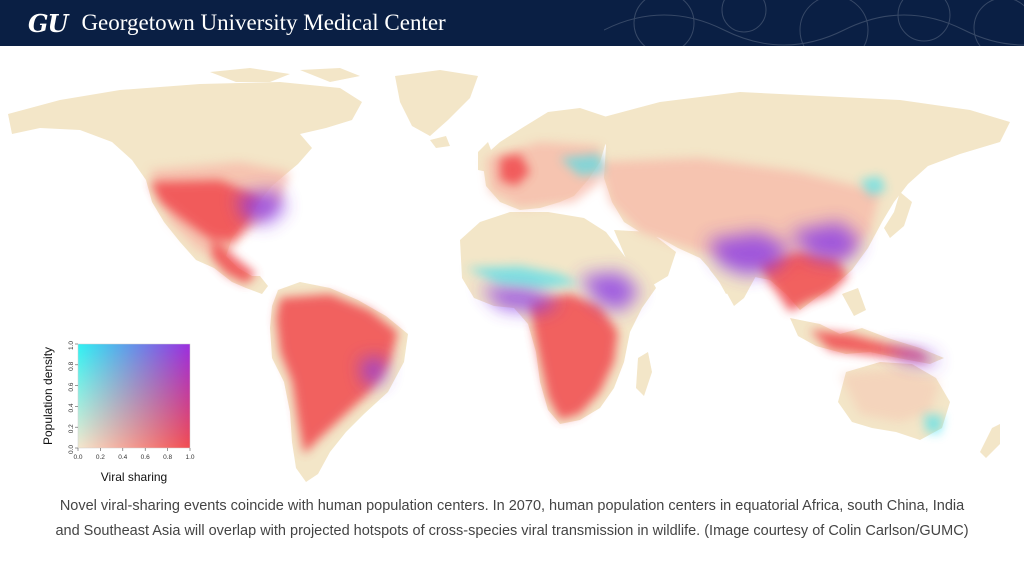  What do you see at coordinates (285, 75) in the screenshot?
I see `arctic-islands` at bounding box center [285, 75].